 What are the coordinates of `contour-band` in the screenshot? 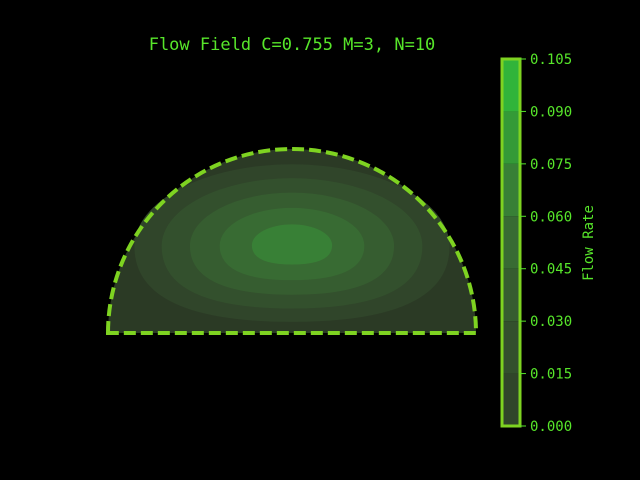 It's located at (292, 244).